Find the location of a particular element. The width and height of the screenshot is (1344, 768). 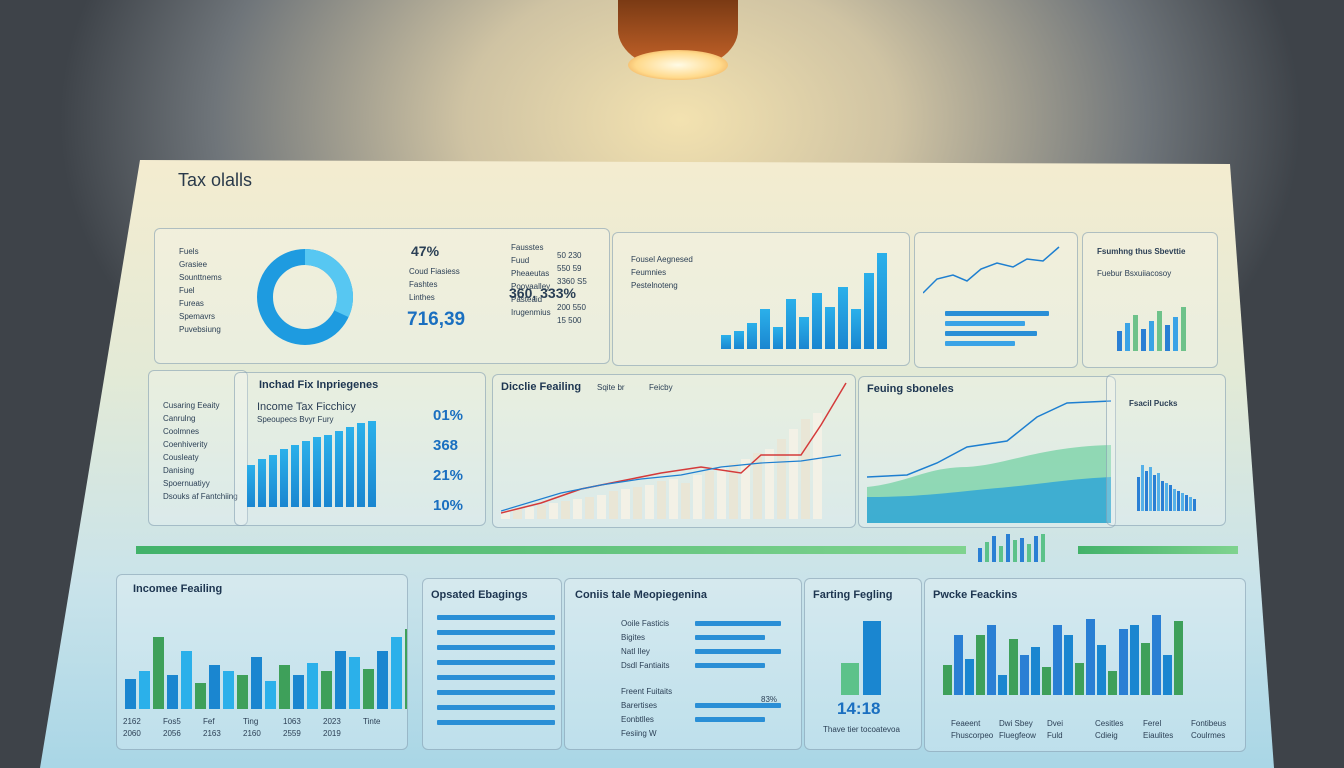

panel-title: Dicclie Feailing is located at coordinates (541, 387).